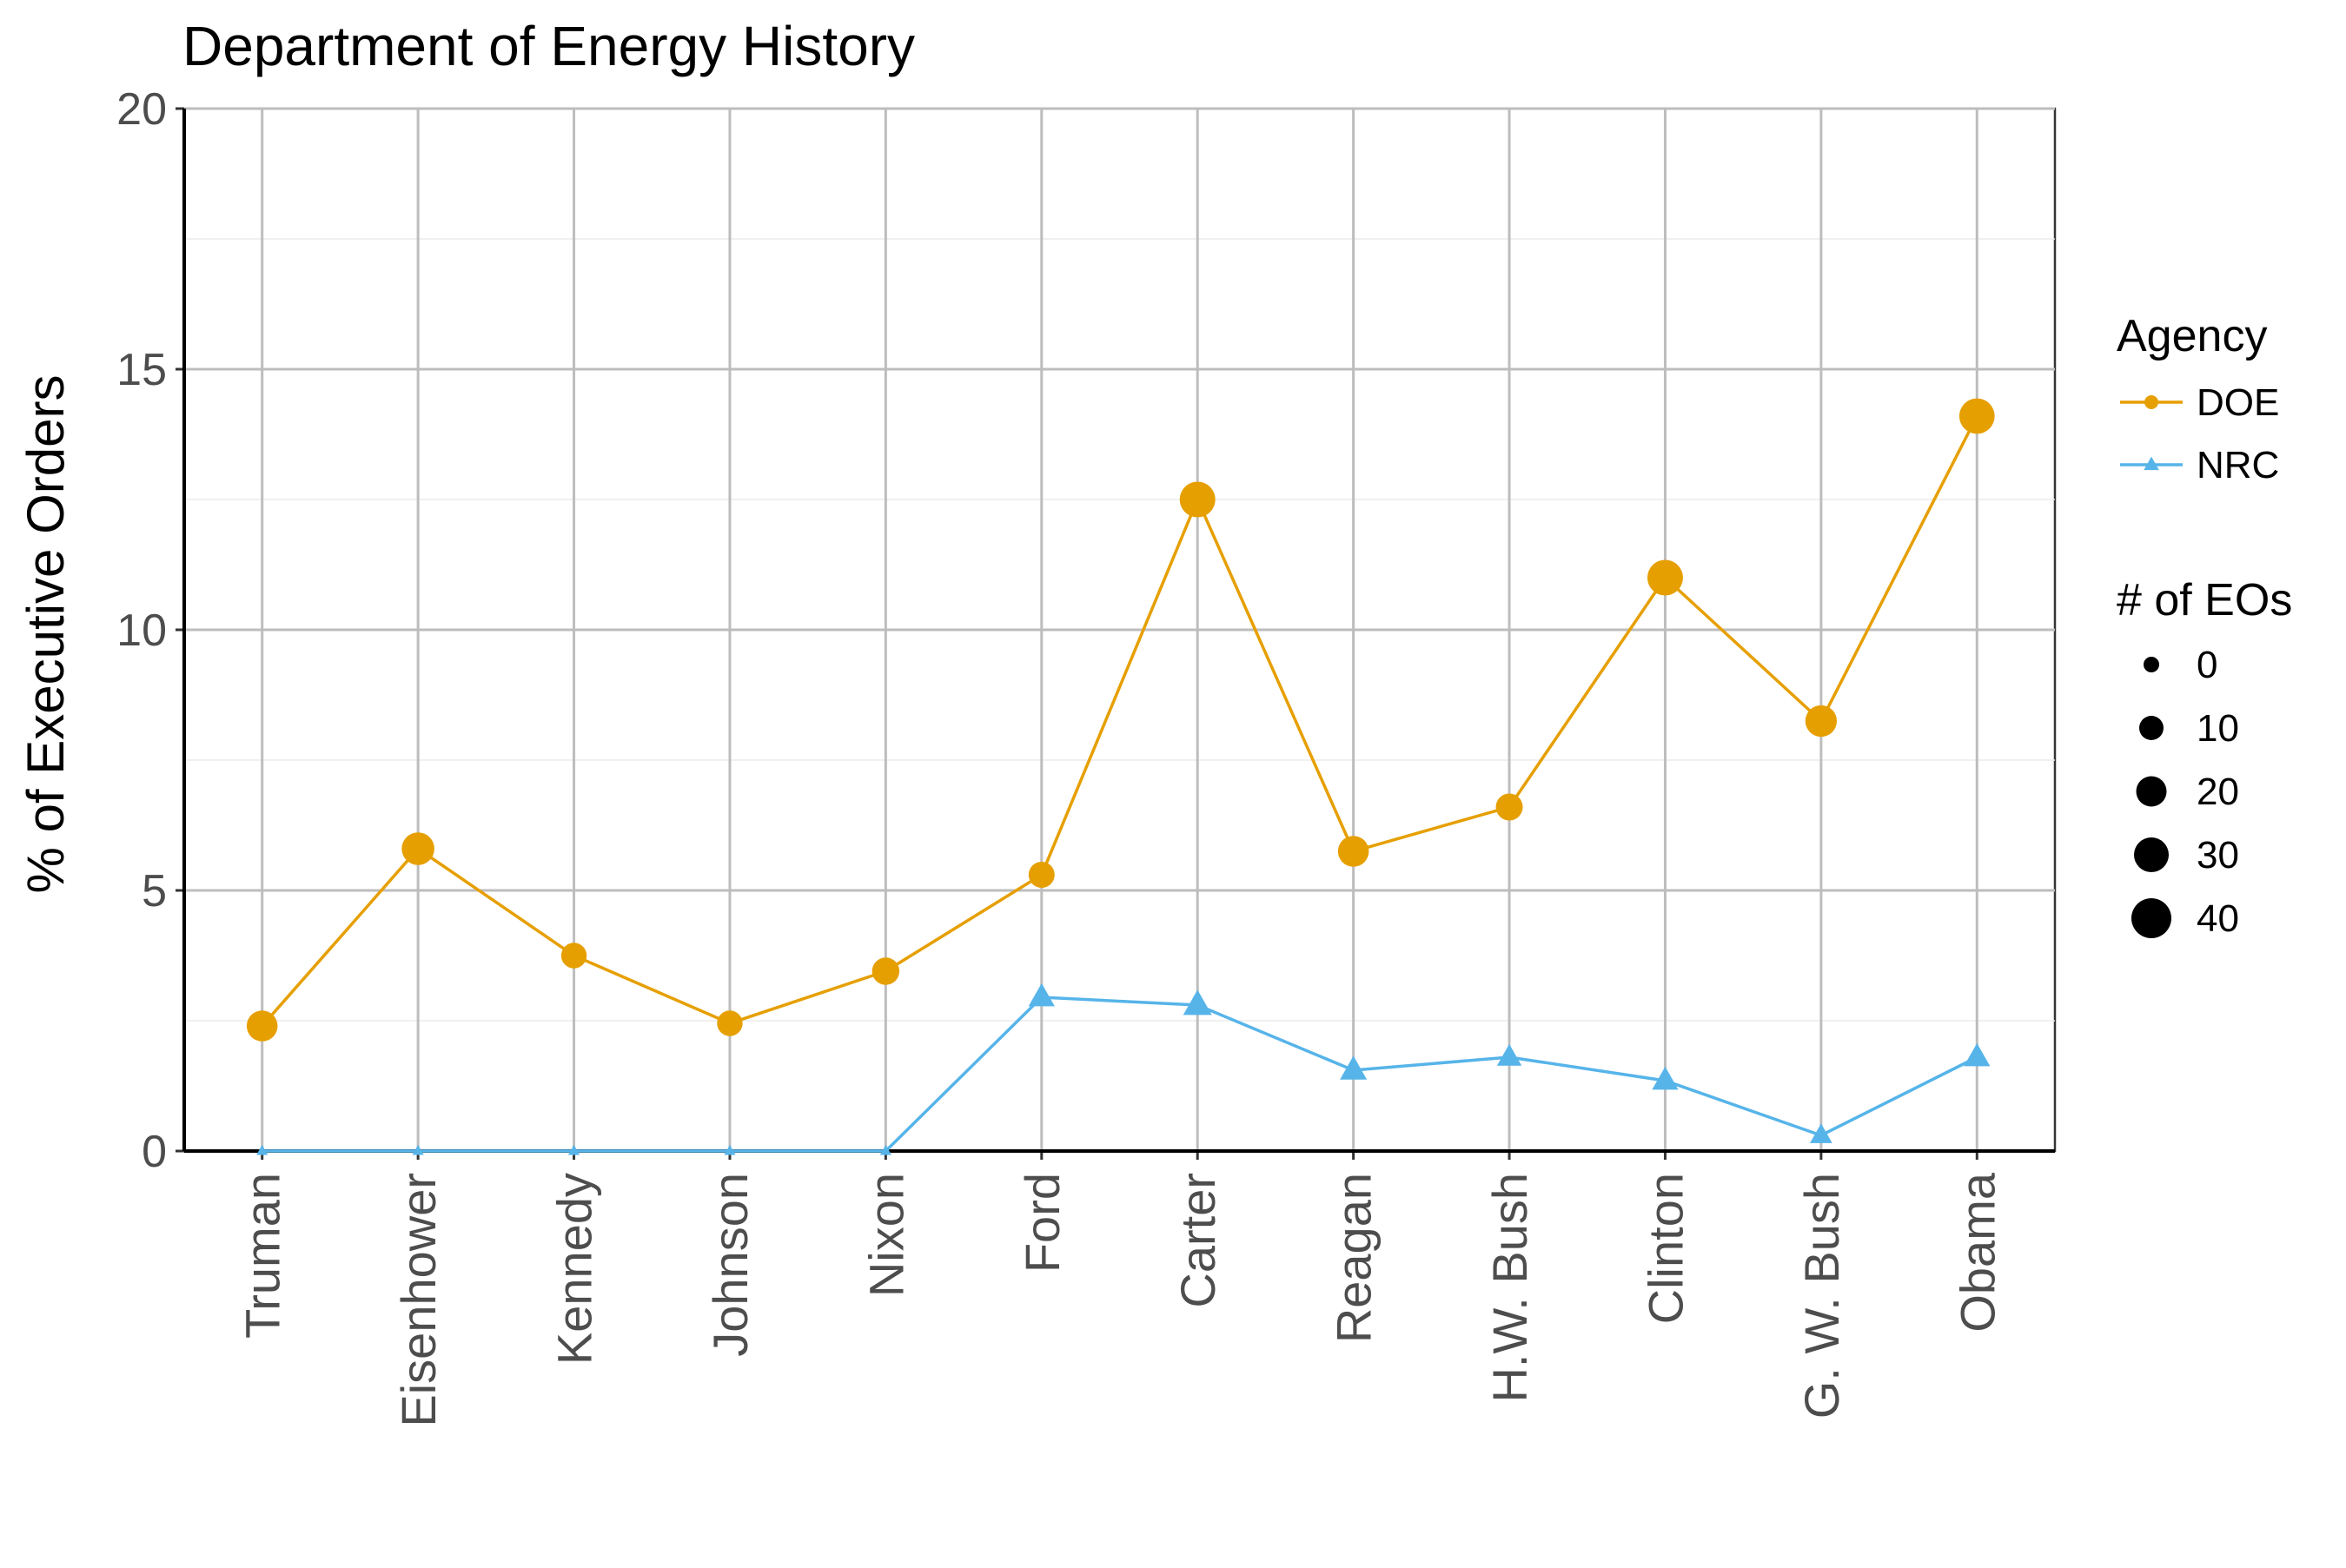 The image size is (2346, 1568). Describe the element at coordinates (1043, 1223) in the screenshot. I see `x-tick-label: Ford` at that location.